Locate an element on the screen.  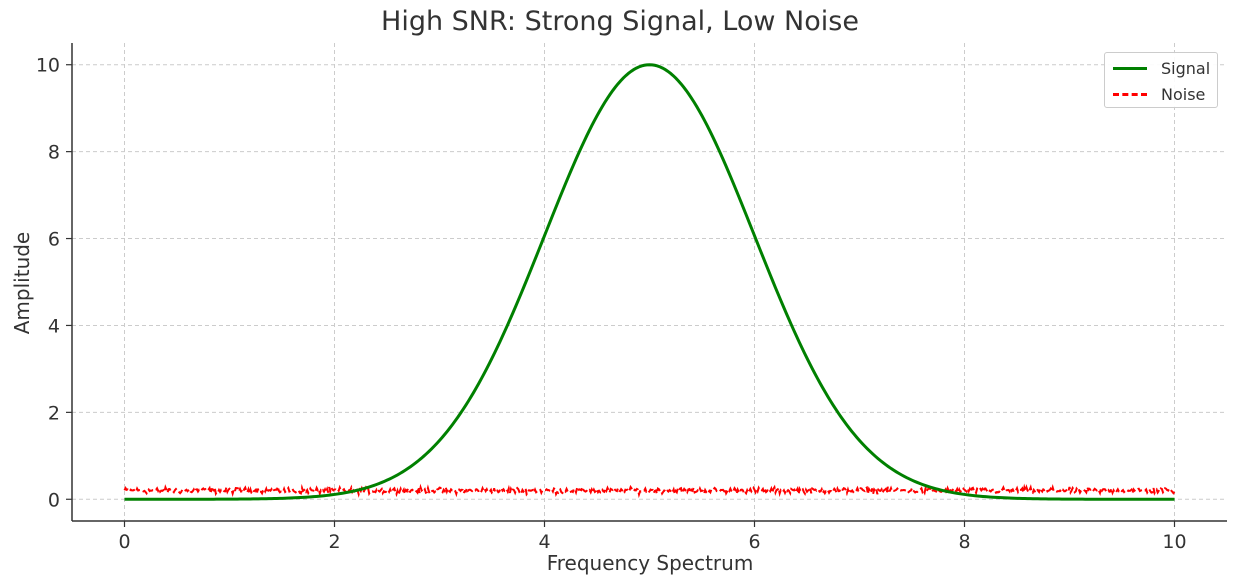
legend-label-noise: Noise is located at coordinates (1183, 94).